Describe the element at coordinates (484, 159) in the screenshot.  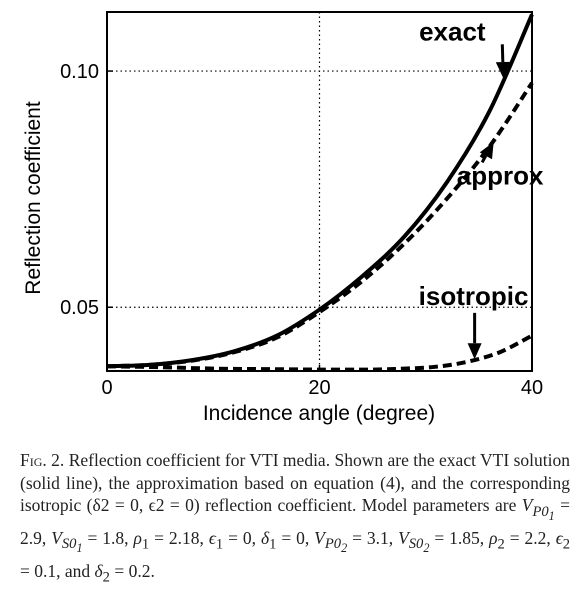
I see `annotation-arrow-approx` at that location.